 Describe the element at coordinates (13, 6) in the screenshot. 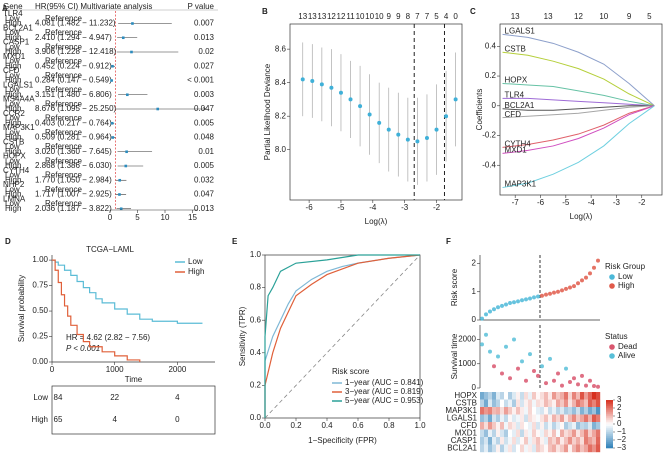

I see `table-header: Gene` at that location.